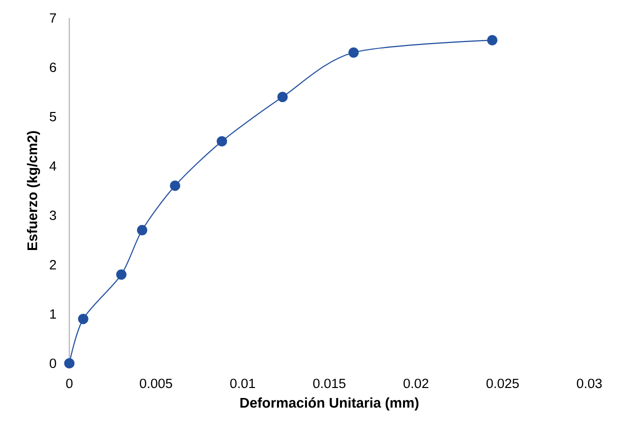 The image size is (619, 430). What do you see at coordinates (416, 383) in the screenshot?
I see `x-tick-label: 0.02` at bounding box center [416, 383].